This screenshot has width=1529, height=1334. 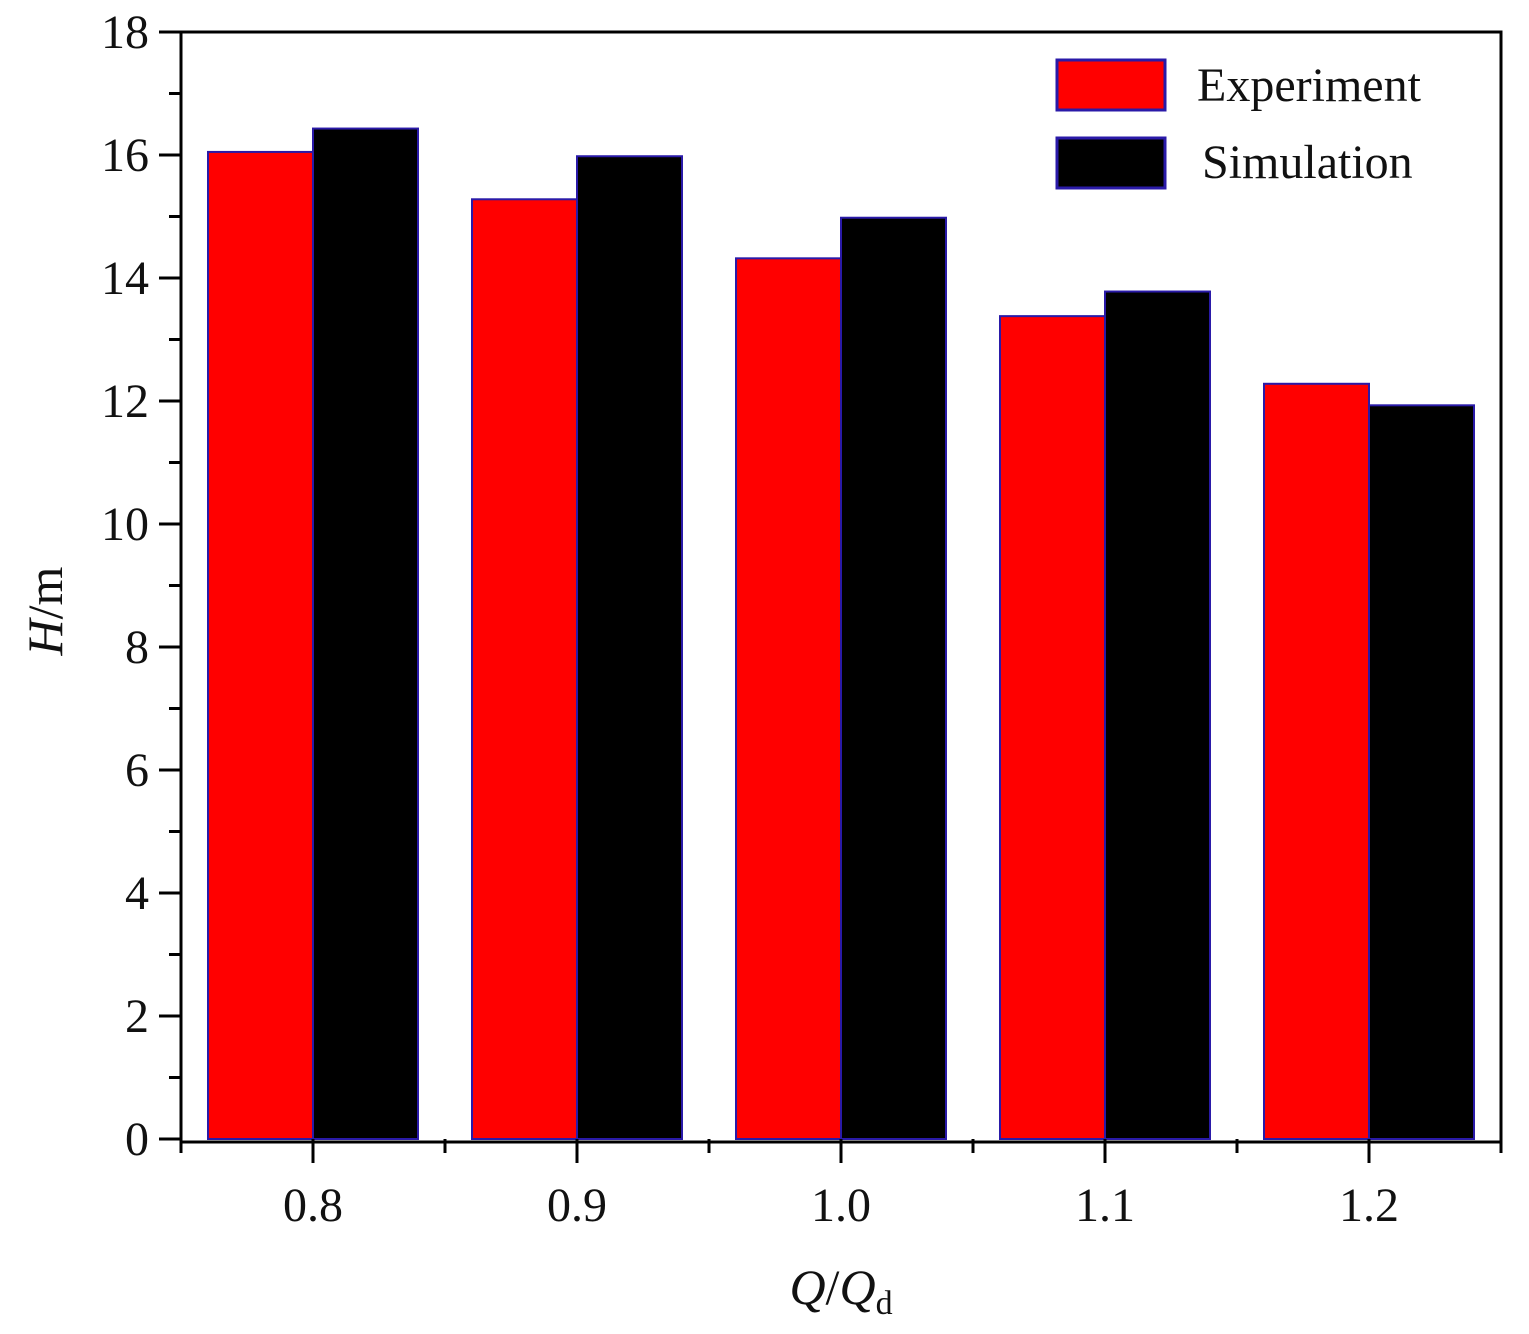 What do you see at coordinates (841, 1205) in the screenshot?
I see `x-tick-label: 1.0` at bounding box center [841, 1205].